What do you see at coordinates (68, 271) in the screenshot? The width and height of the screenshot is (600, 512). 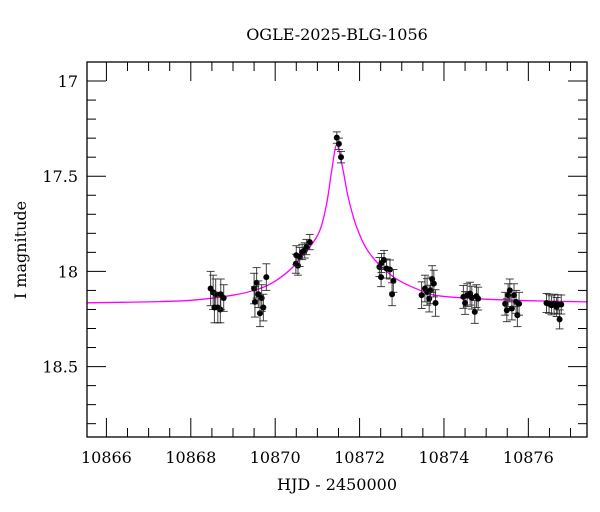 I see `y-tick-label: 18` at bounding box center [68, 271].